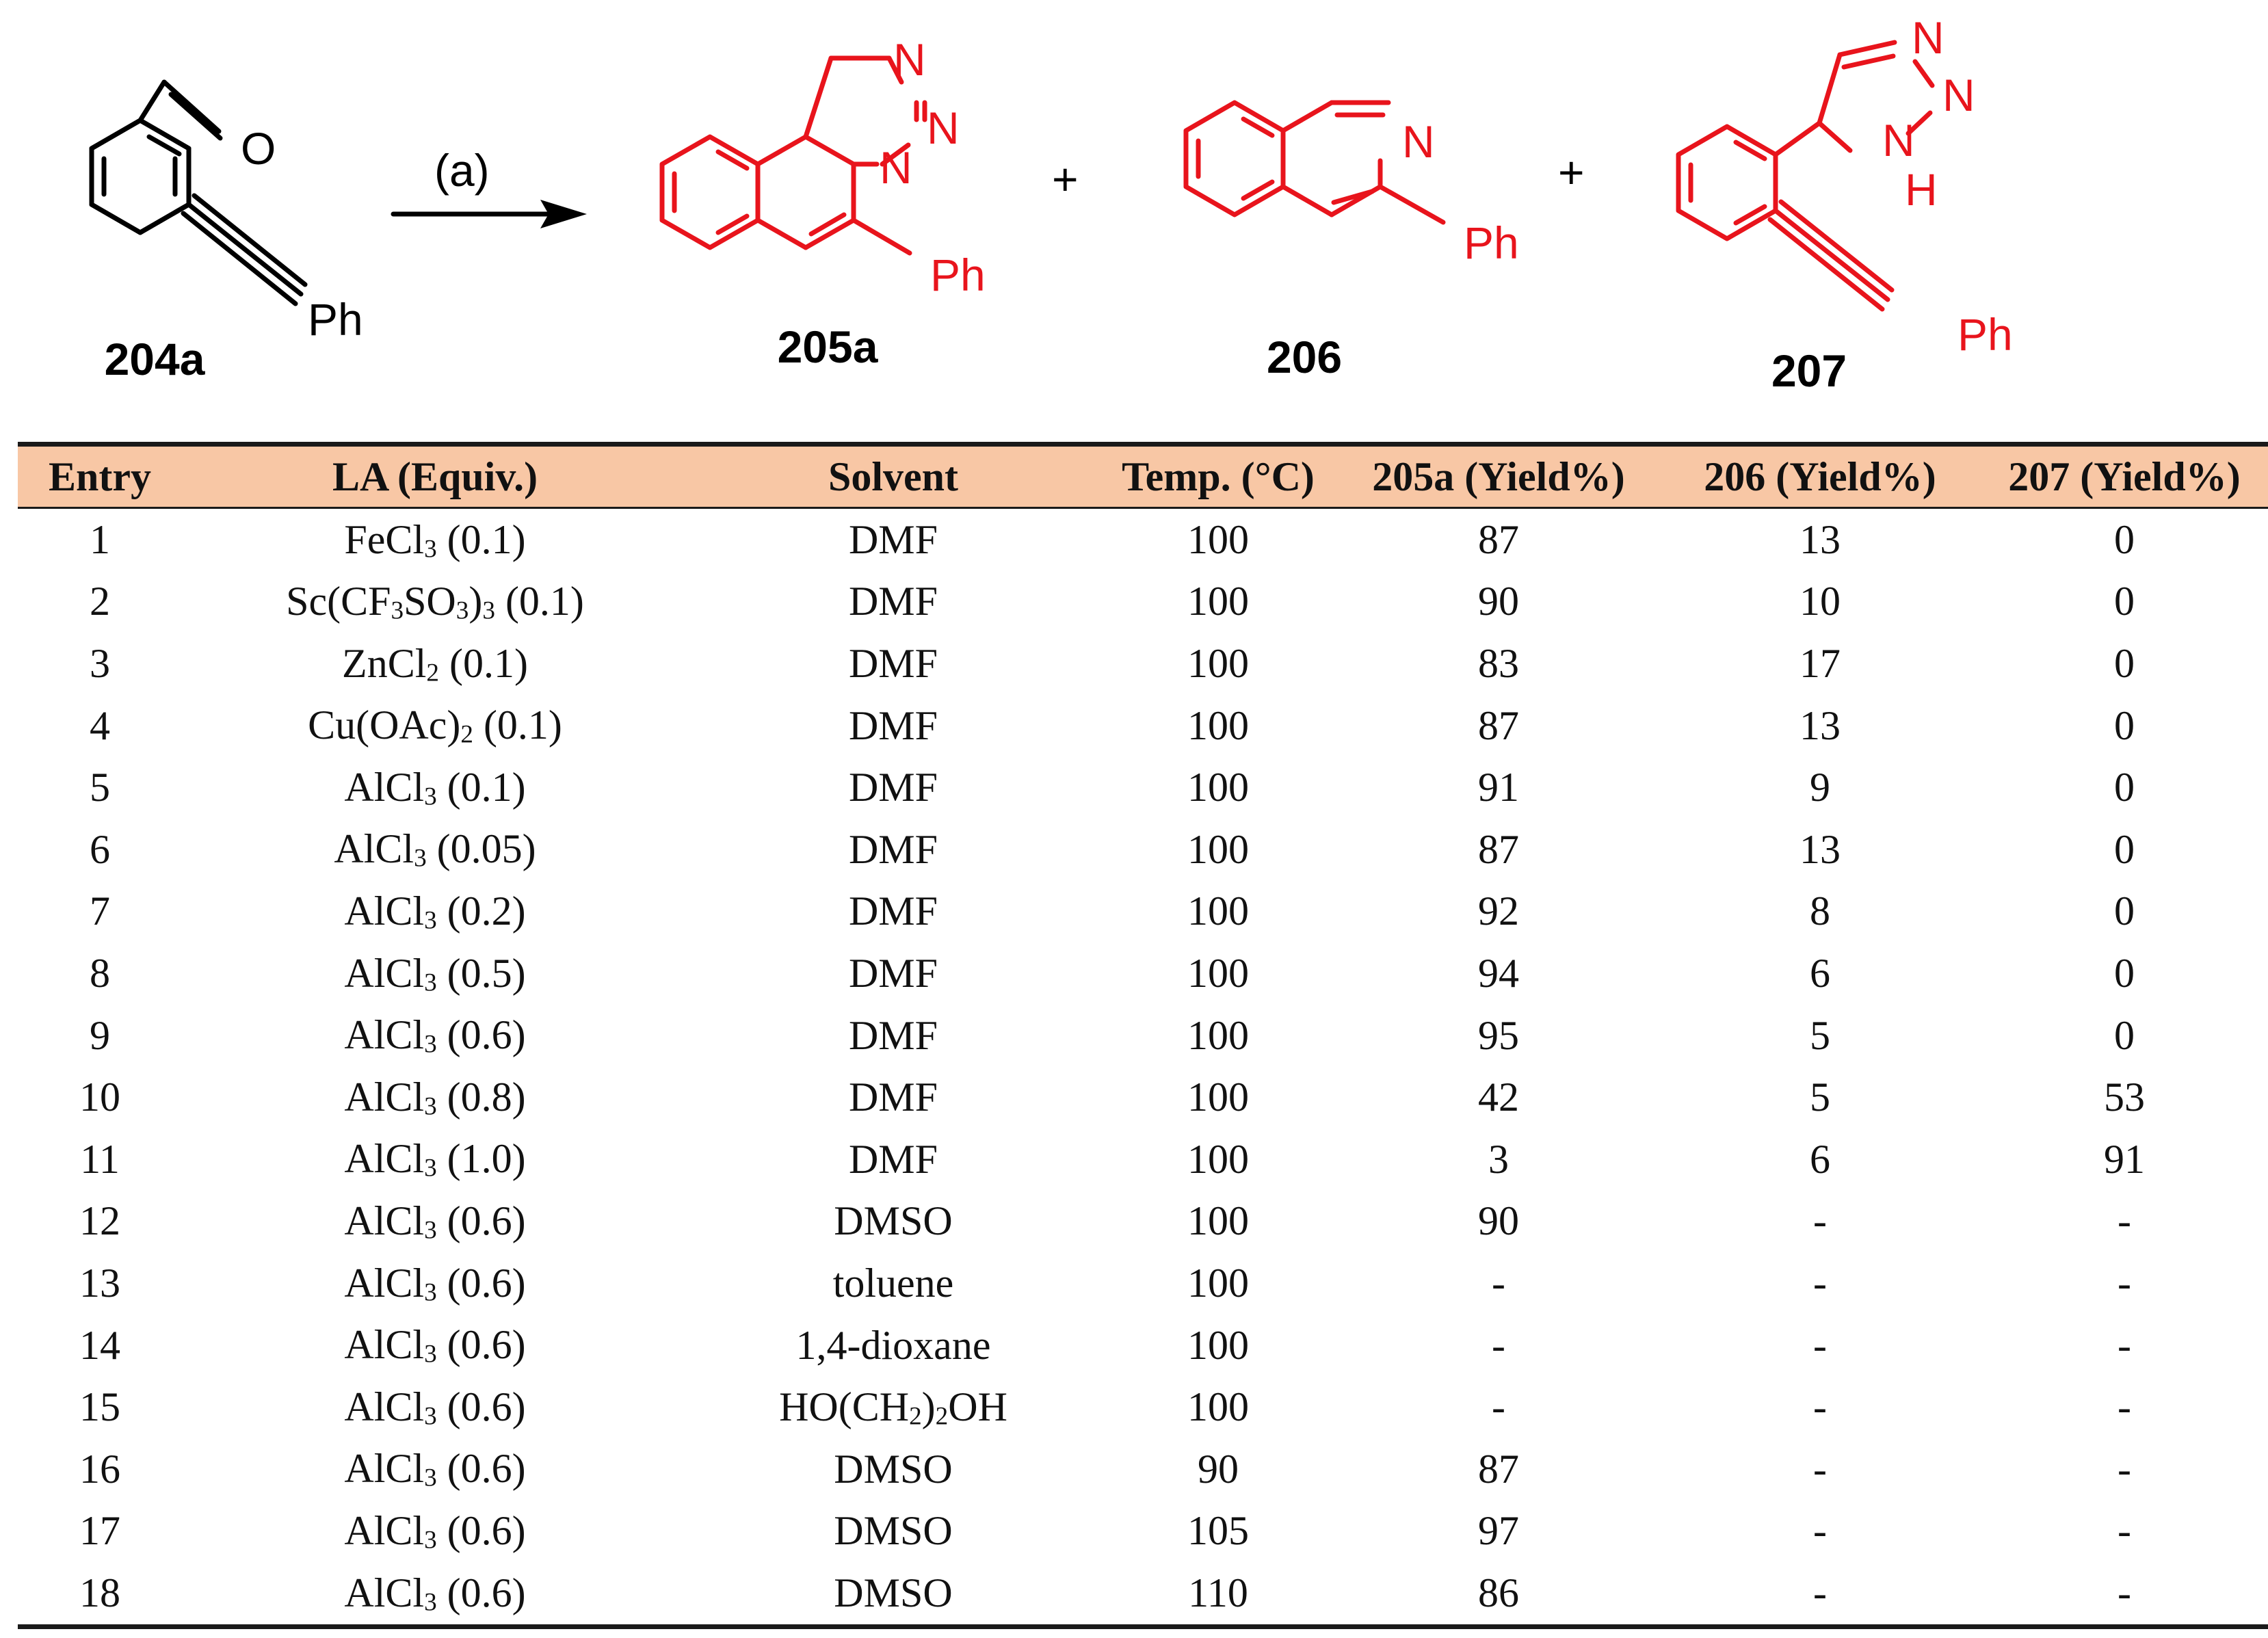  I want to click on table-row: 1 FeCl3 (0.1) DMF 100 87 13 0, so click(1143, 539).